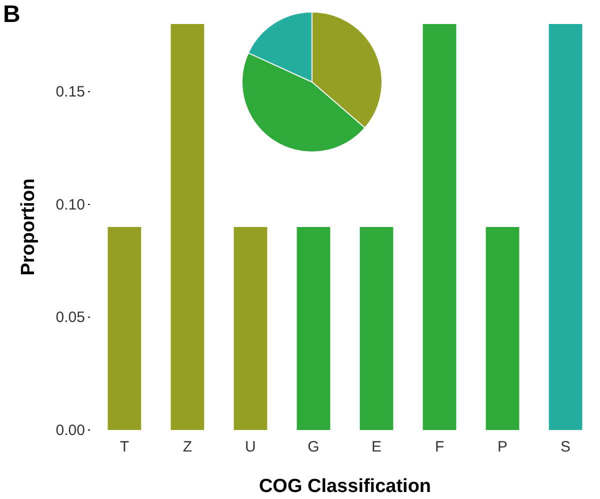 Image resolution: width=600 pixels, height=499 pixels. What do you see at coordinates (565, 447) in the screenshot?
I see `x-tick-label: S` at bounding box center [565, 447].